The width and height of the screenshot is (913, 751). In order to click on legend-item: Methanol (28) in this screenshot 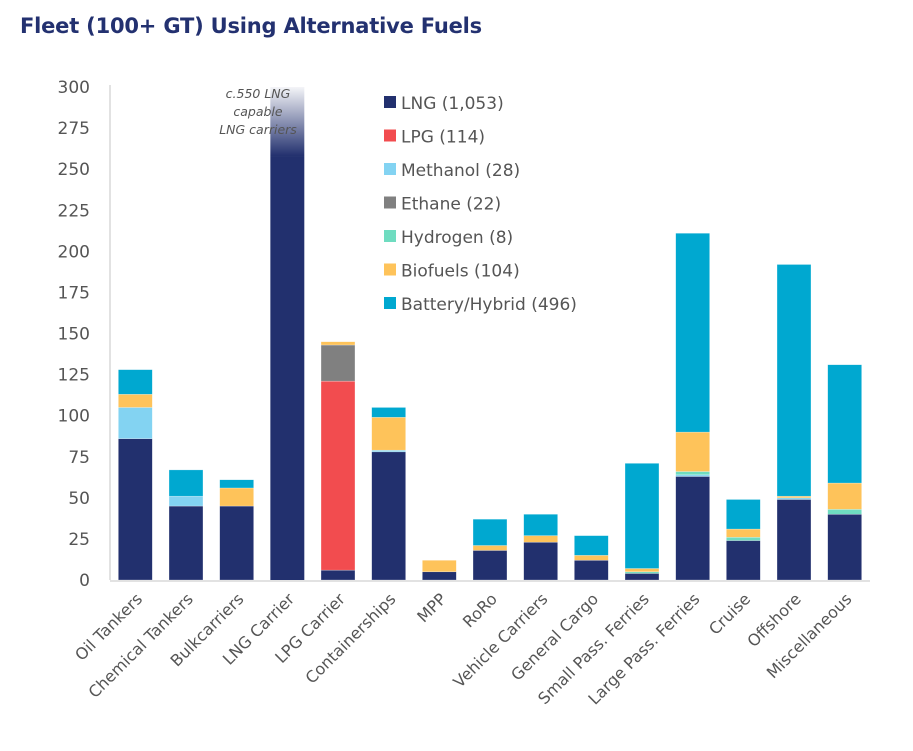, I will do `click(452, 171)`.